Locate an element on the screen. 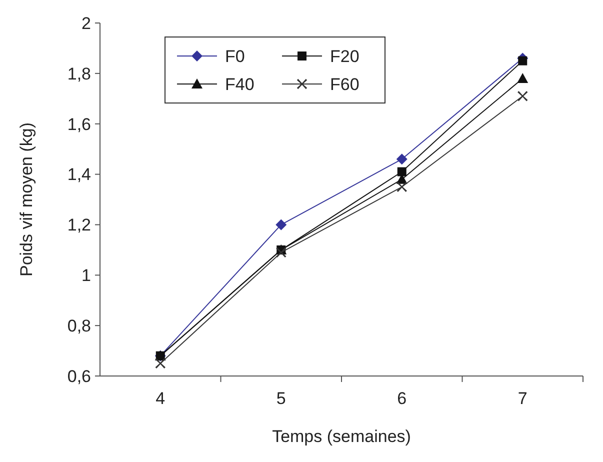 This screenshot has width=603, height=462. x-tick-label: 5 is located at coordinates (281, 398).